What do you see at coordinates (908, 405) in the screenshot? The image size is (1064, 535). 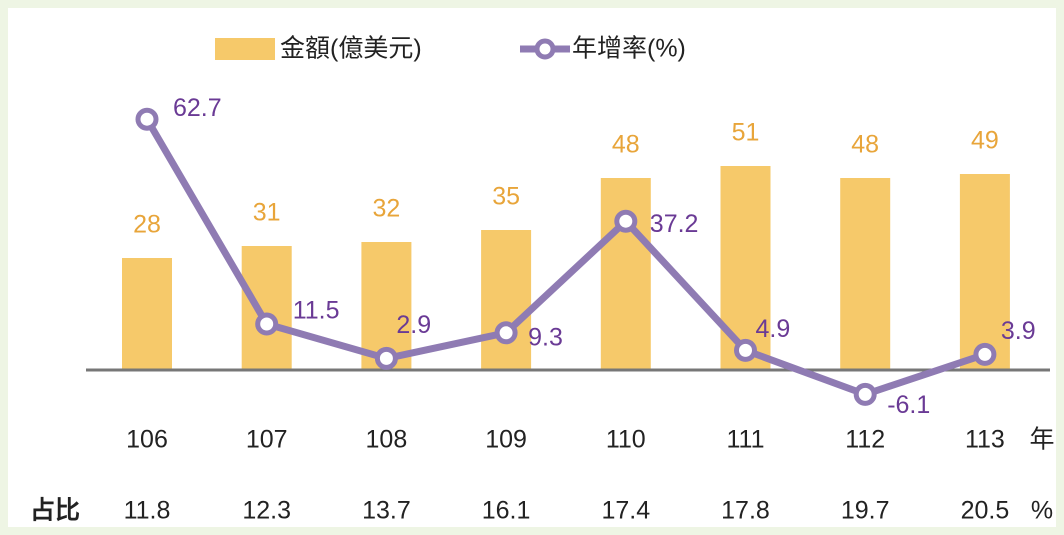 I see `line-value-label: -6.1` at bounding box center [908, 405].